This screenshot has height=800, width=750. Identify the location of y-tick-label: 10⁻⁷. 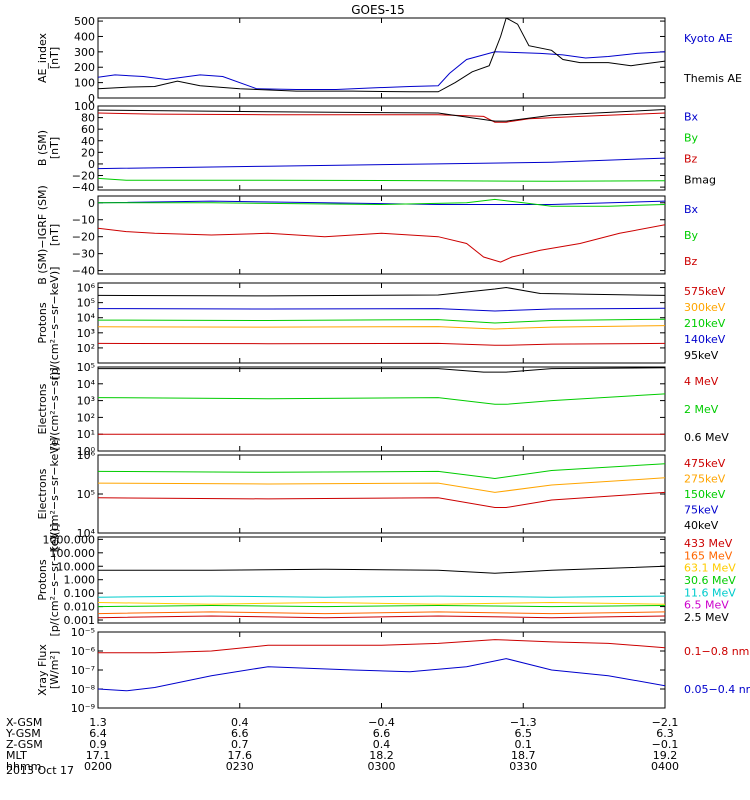
(83, 670).